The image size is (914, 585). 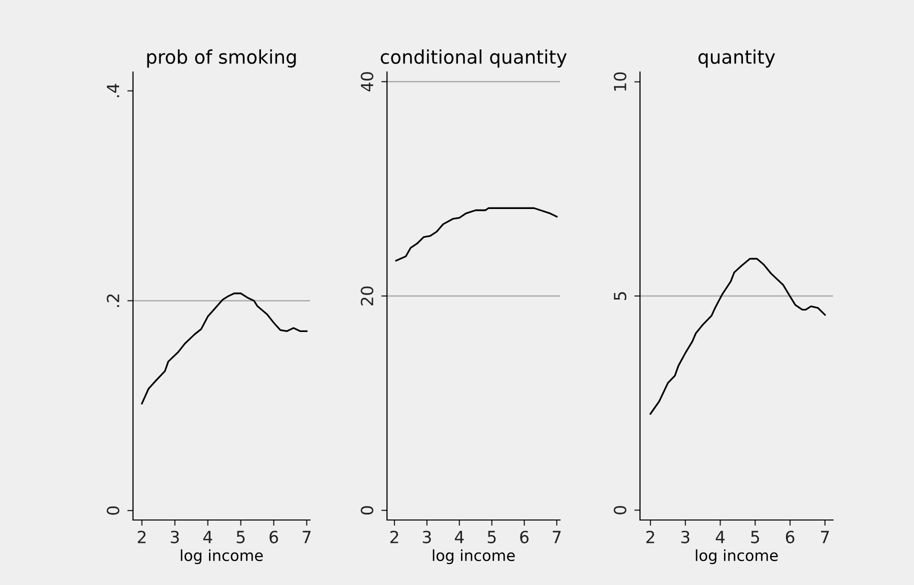 What do you see at coordinates (221, 58) in the screenshot?
I see `chart-title: prob of smoking` at bounding box center [221, 58].